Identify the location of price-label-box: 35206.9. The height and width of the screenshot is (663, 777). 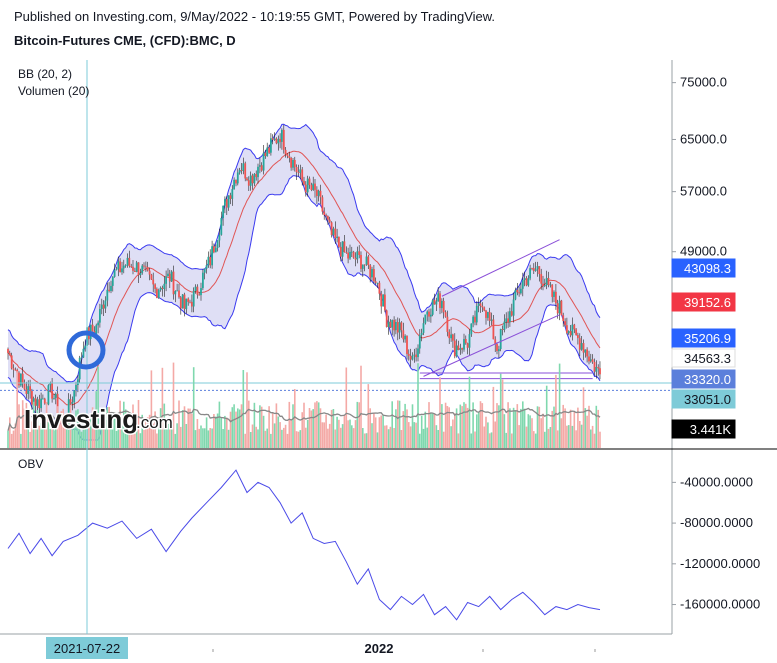
(703, 338).